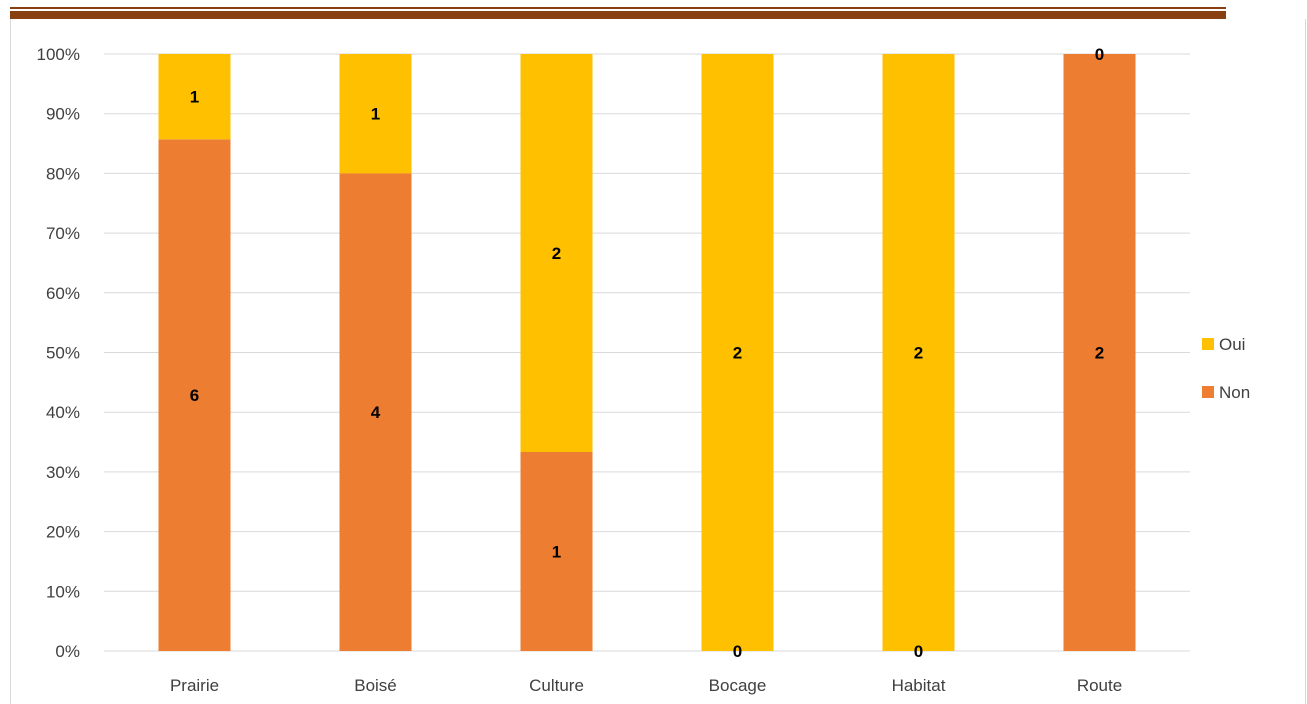  Describe the element at coordinates (1099, 685) in the screenshot. I see `x-tick-label: Route` at that location.